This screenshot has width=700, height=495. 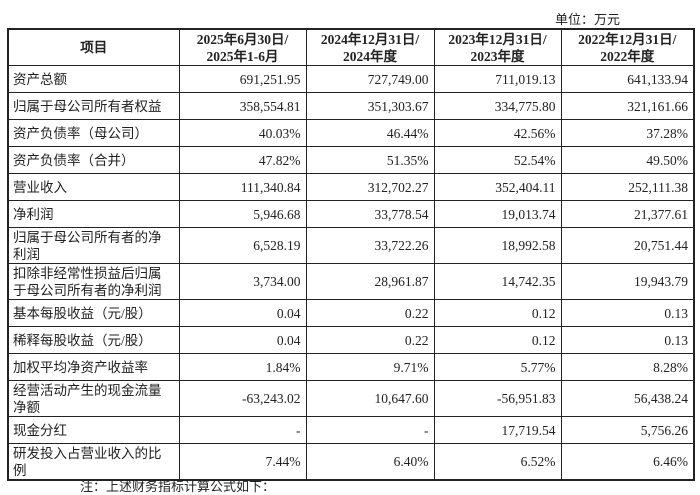 I want to click on cell-value: -63,243.02, so click(x=242, y=398).